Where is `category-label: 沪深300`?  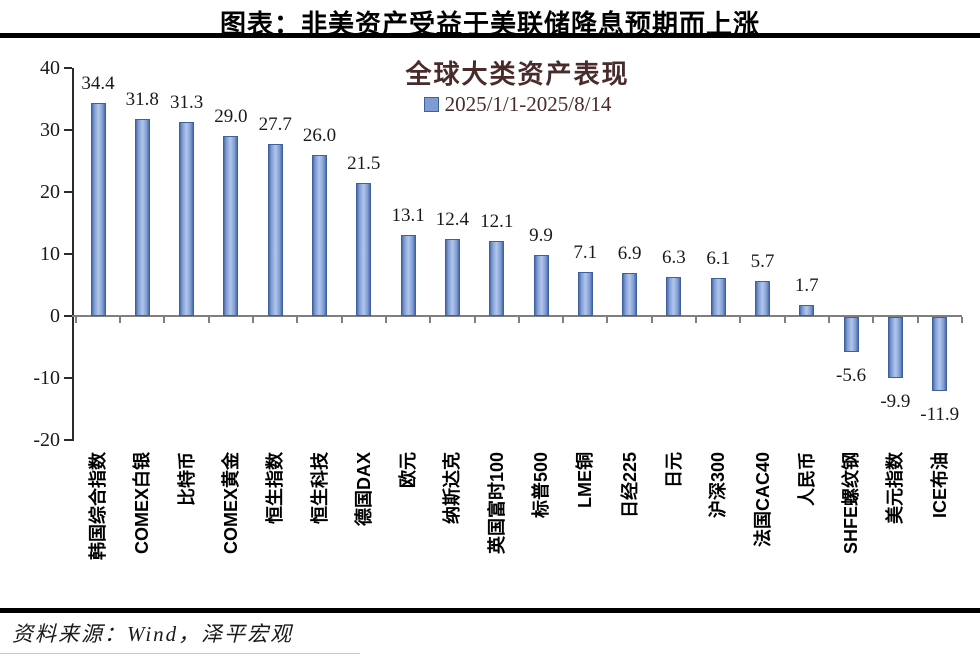
category-label: 沪深300 is located at coordinates (718, 485).